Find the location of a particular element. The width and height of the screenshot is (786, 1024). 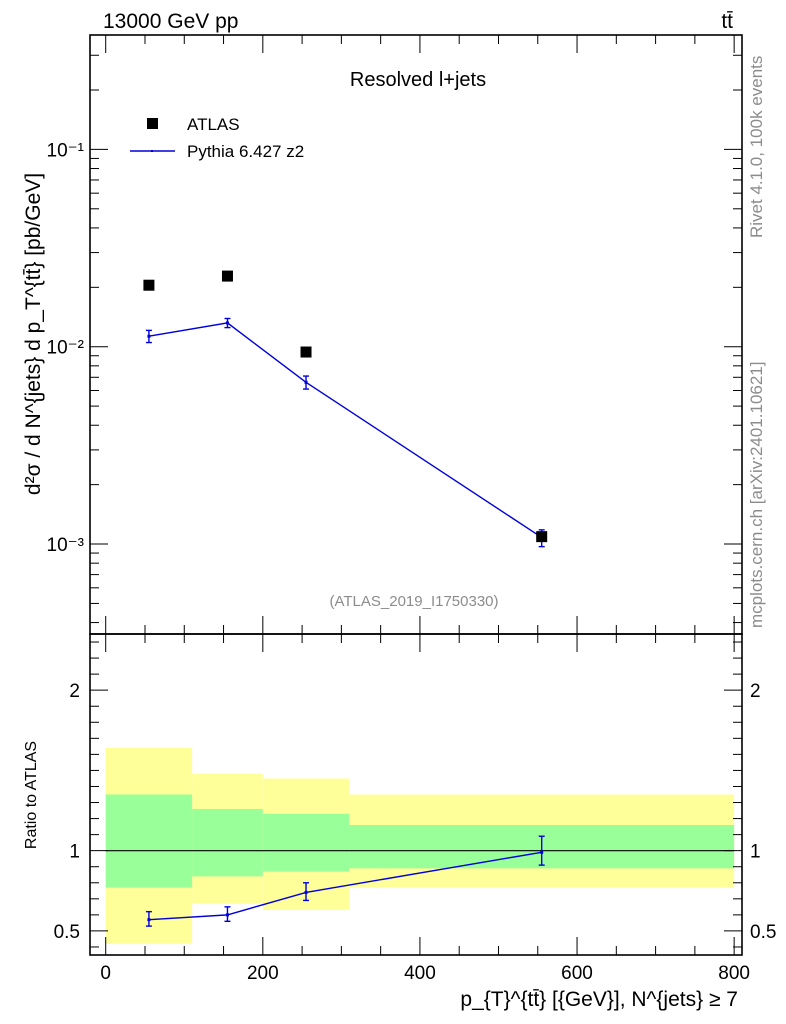

ratio-y-tick-label-right: 0.5 is located at coordinates (763, 932).